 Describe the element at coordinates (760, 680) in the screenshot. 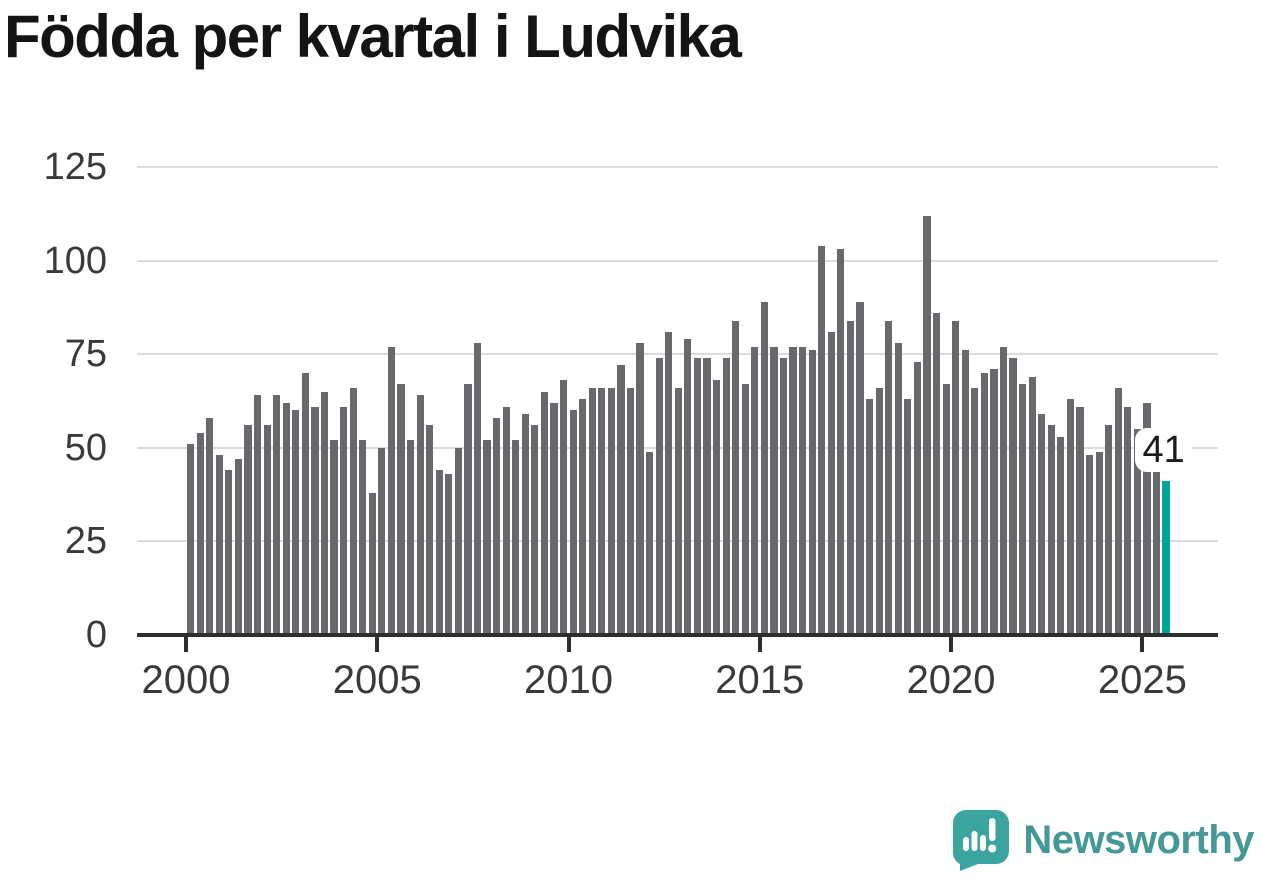

I see `x-axis-tick-label: 2015` at that location.